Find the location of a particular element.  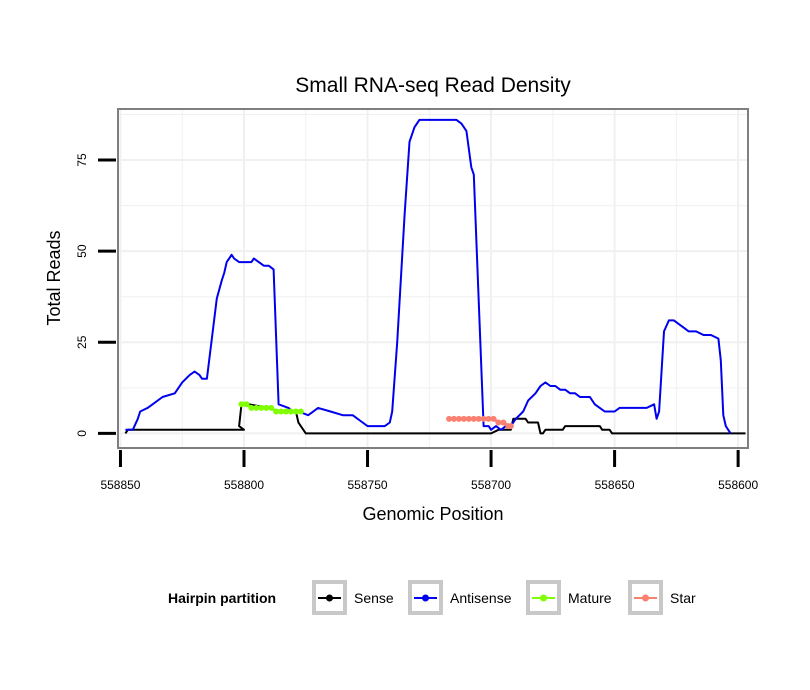

legend-label: Antisense is located at coordinates (481, 598).